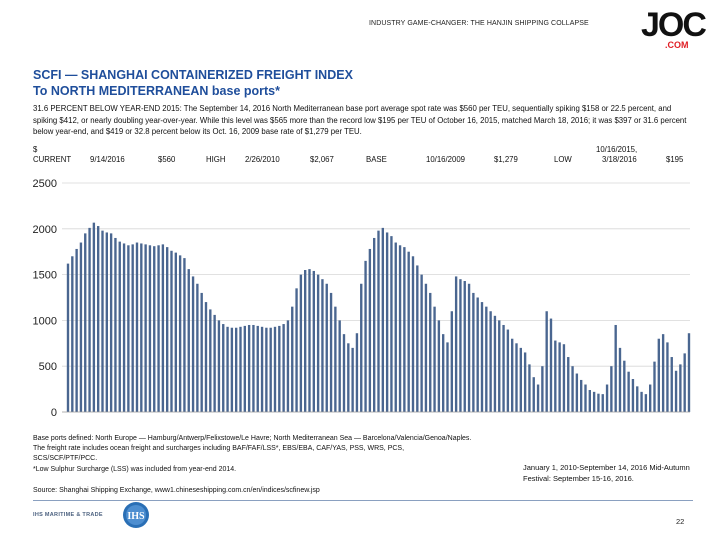  What do you see at coordinates (563, 159) in the screenshot?
I see `low-label: LOW` at bounding box center [563, 159].